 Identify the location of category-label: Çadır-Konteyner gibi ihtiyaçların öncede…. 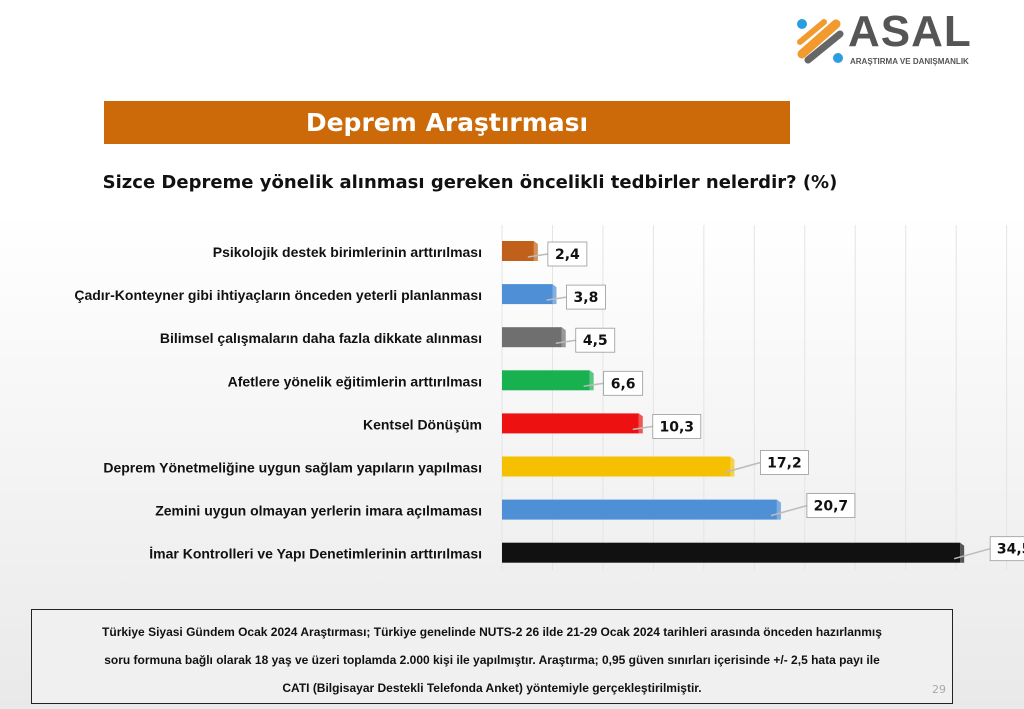
(278, 295).